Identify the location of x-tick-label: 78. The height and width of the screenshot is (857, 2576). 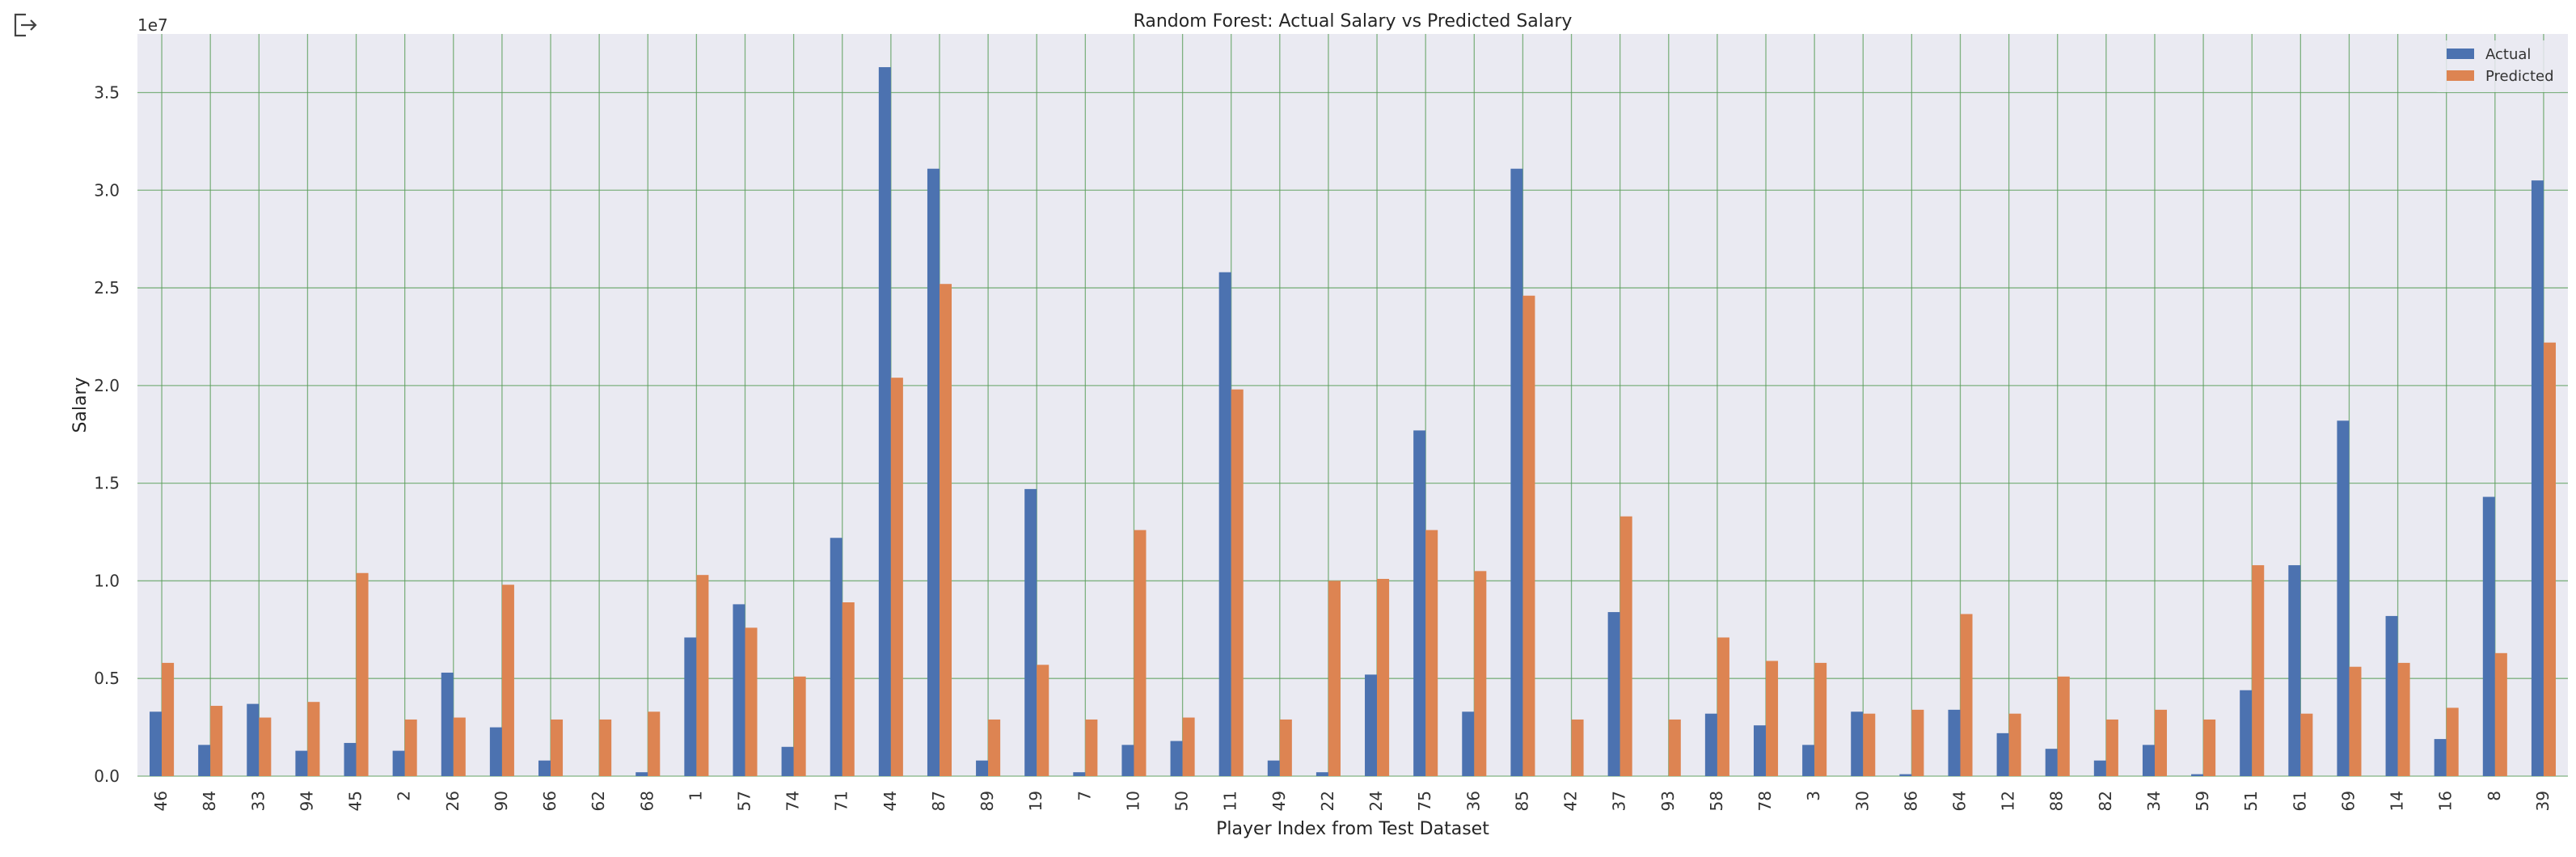
(1765, 801).